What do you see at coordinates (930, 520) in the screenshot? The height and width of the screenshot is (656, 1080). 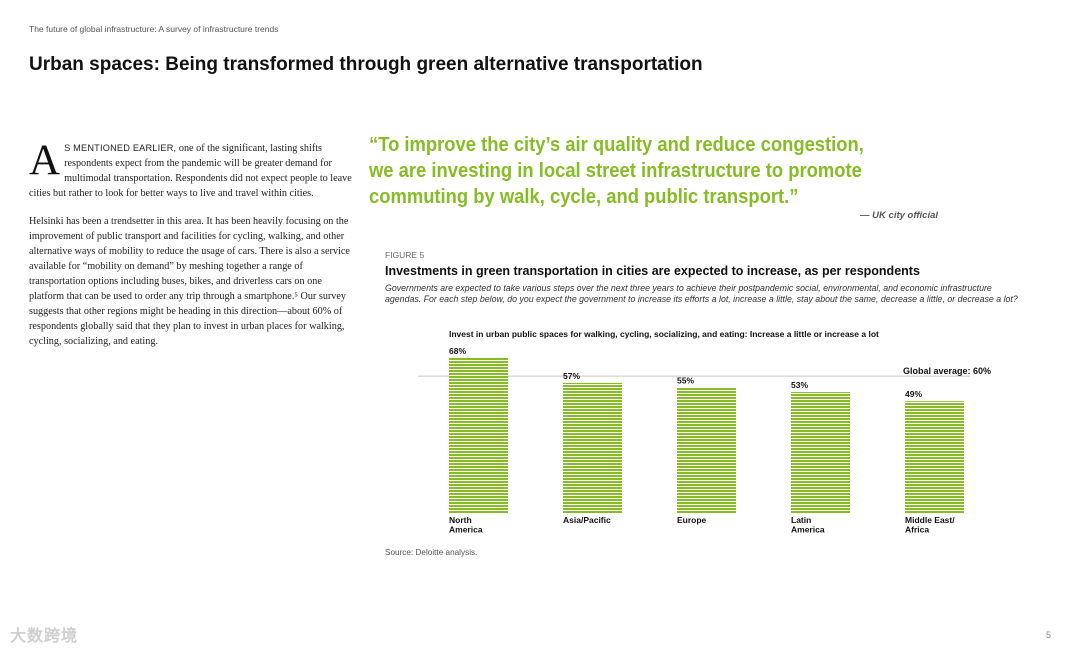 I see `category-label-4-0: Middle East/` at bounding box center [930, 520].